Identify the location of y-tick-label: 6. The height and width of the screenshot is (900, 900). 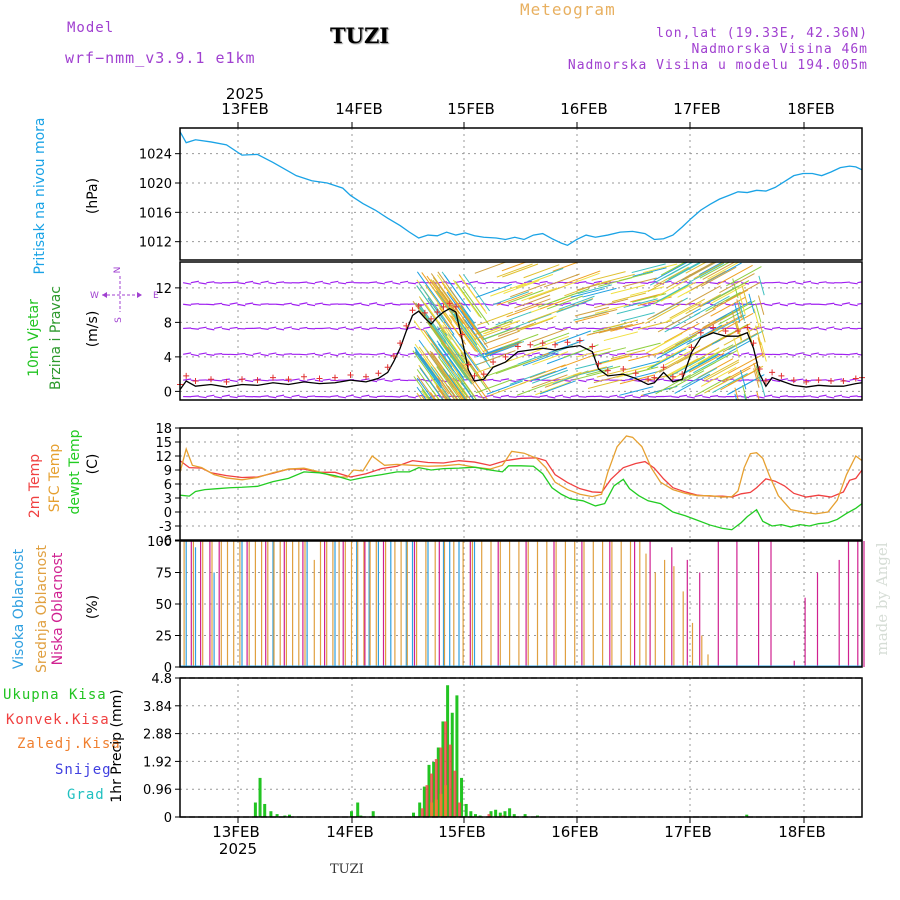
(168, 485).